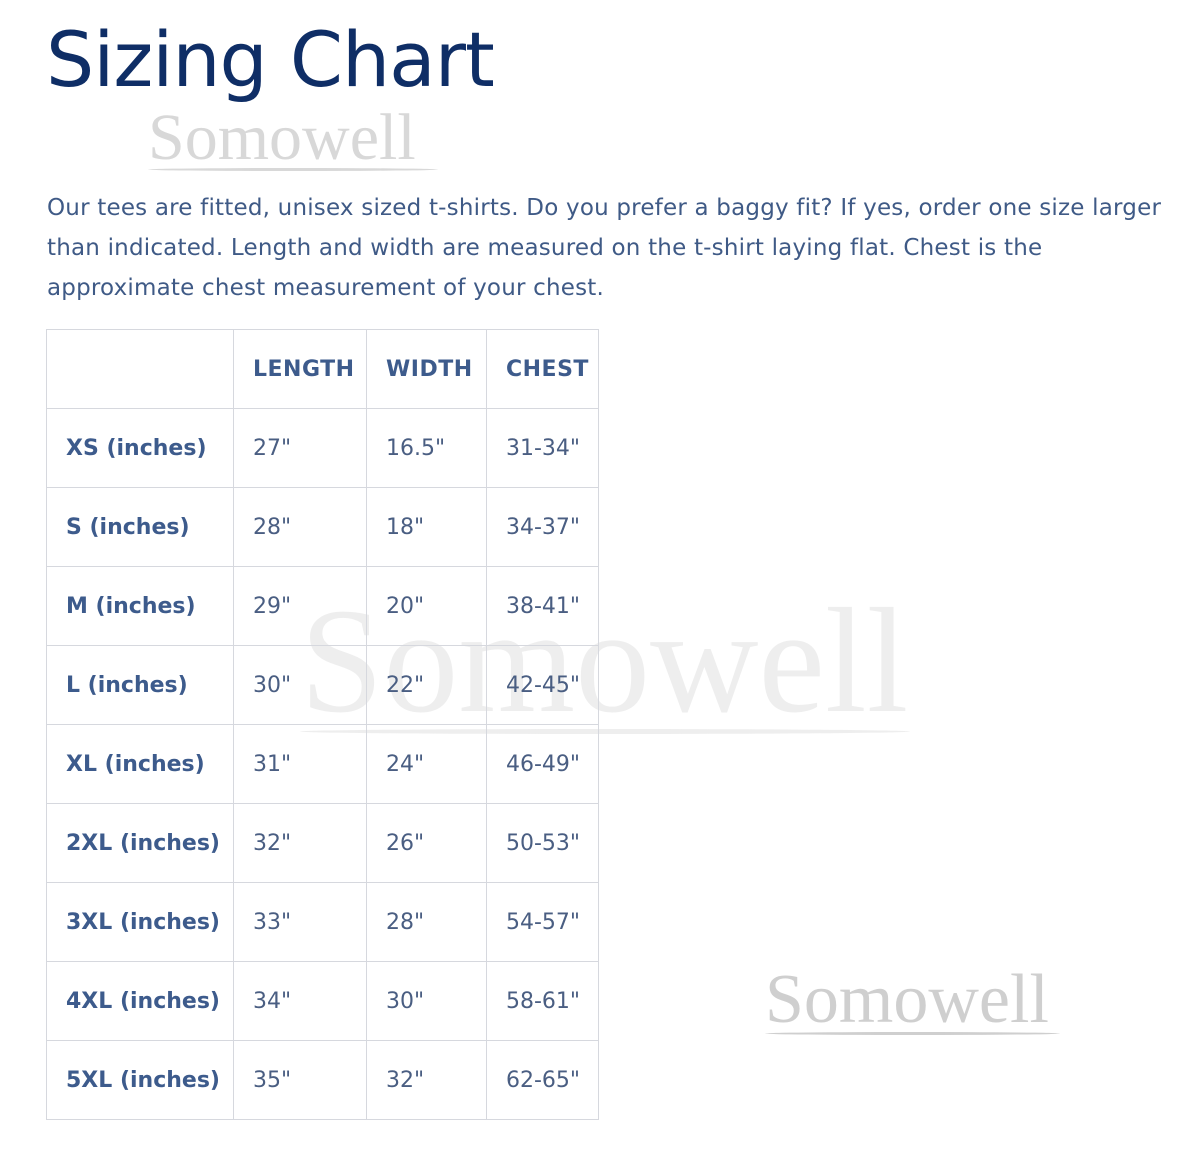 The width and height of the screenshot is (1200, 1161). I want to click on column-header: LENGTH, so click(300, 369).